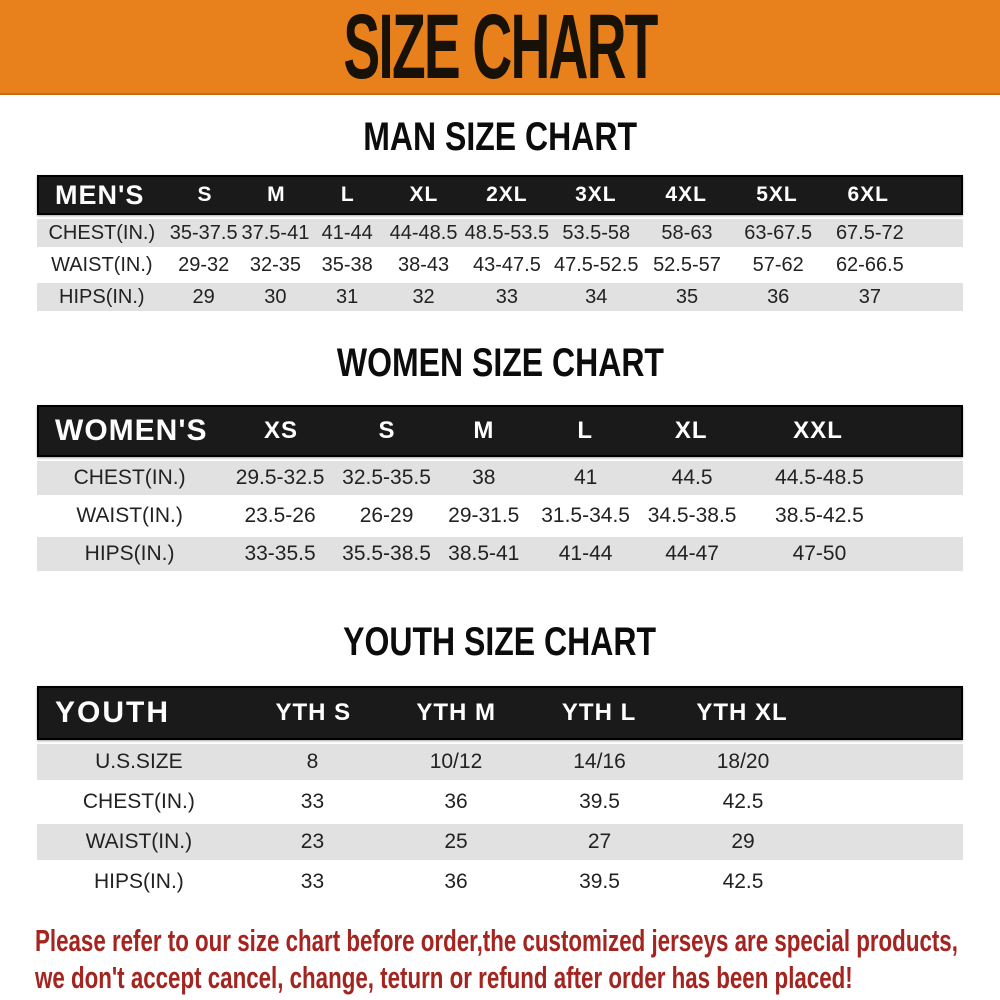 This screenshot has height=1000, width=1000. I want to click on size-value-cell: 25, so click(456, 841).